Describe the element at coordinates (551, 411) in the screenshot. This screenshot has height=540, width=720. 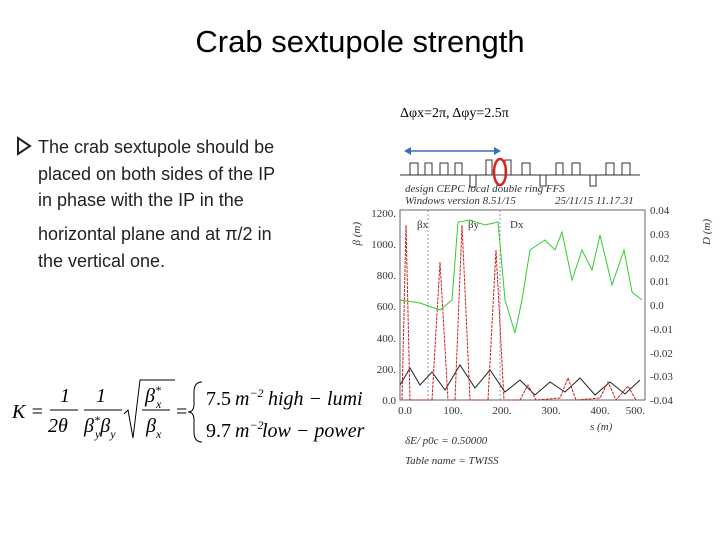
I see `x-tick-label: 300.` at that location.